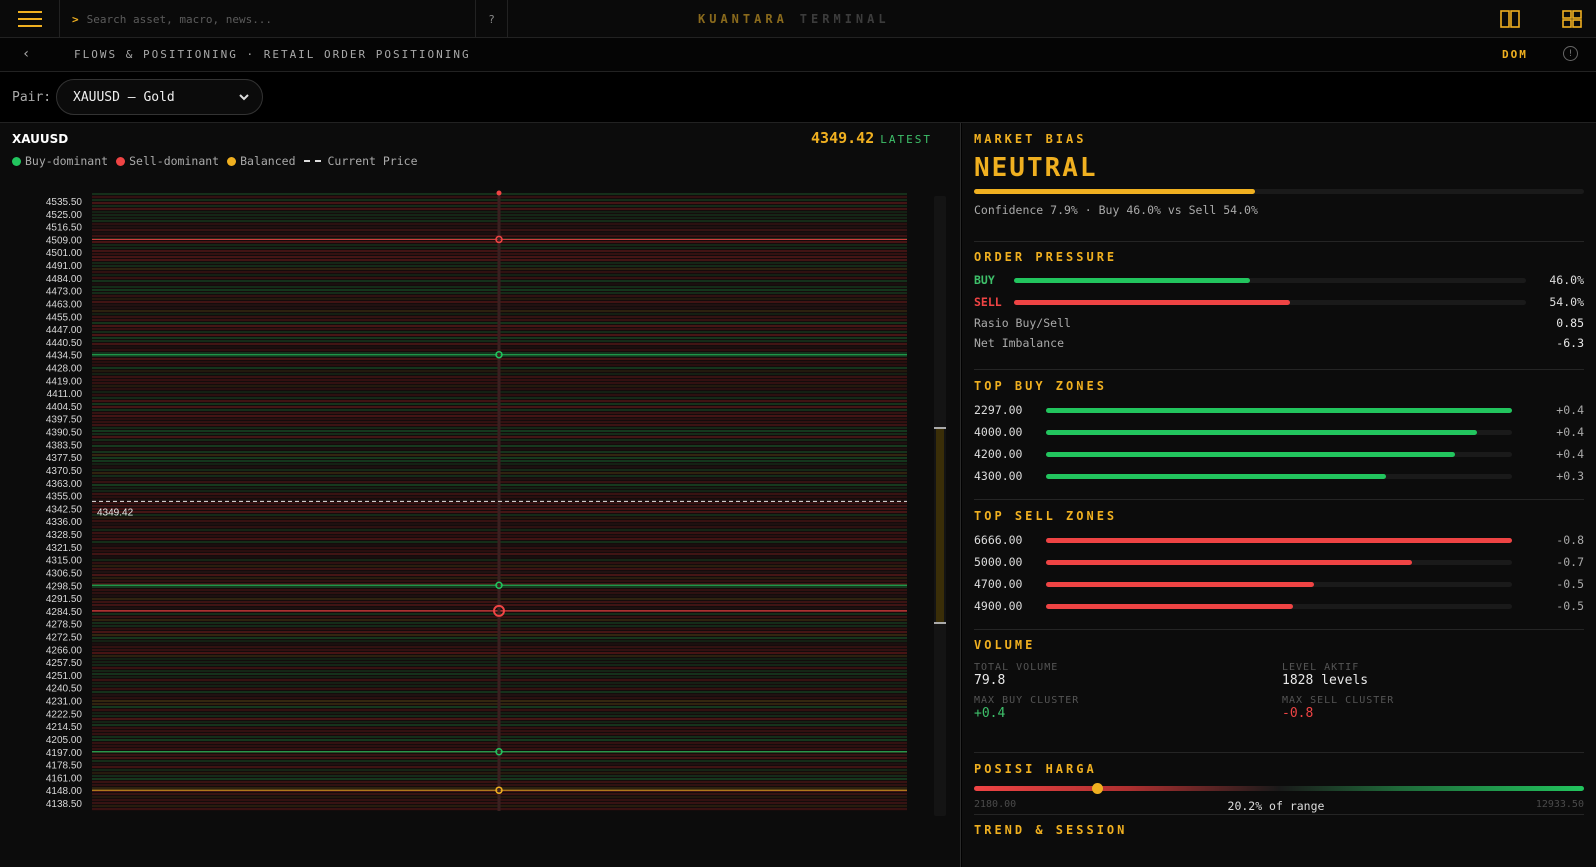 Image resolution: width=1596 pixels, height=867 pixels. I want to click on y-tick-label: 4501.00, so click(64, 253).